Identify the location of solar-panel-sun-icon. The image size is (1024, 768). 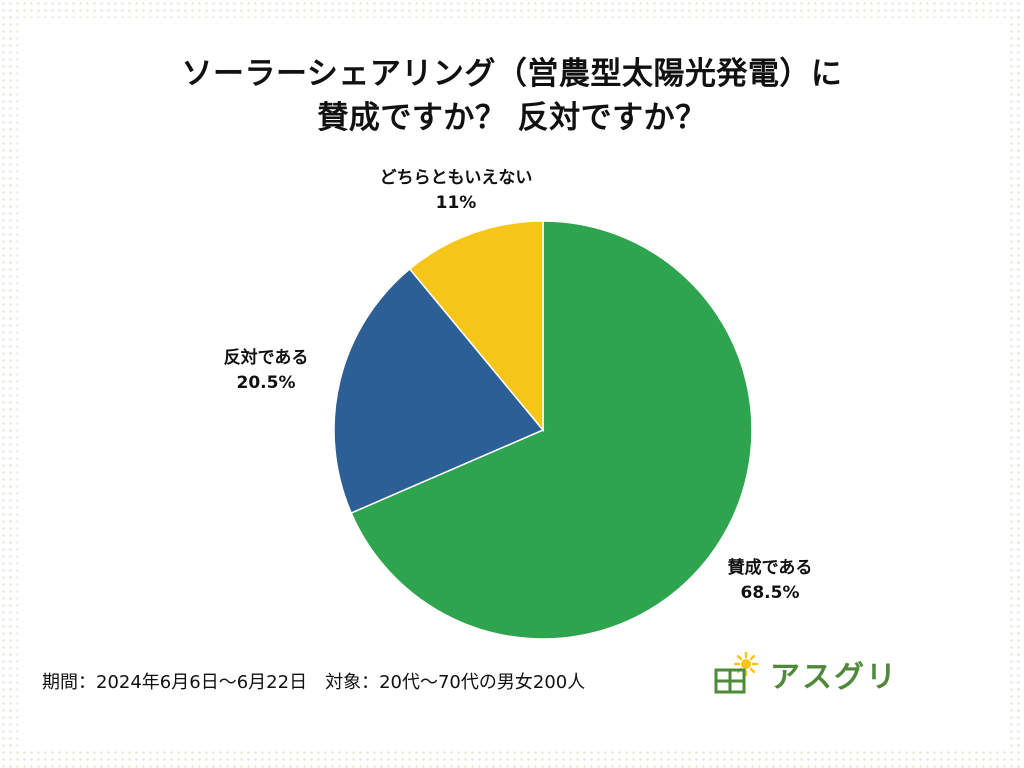
(736, 673).